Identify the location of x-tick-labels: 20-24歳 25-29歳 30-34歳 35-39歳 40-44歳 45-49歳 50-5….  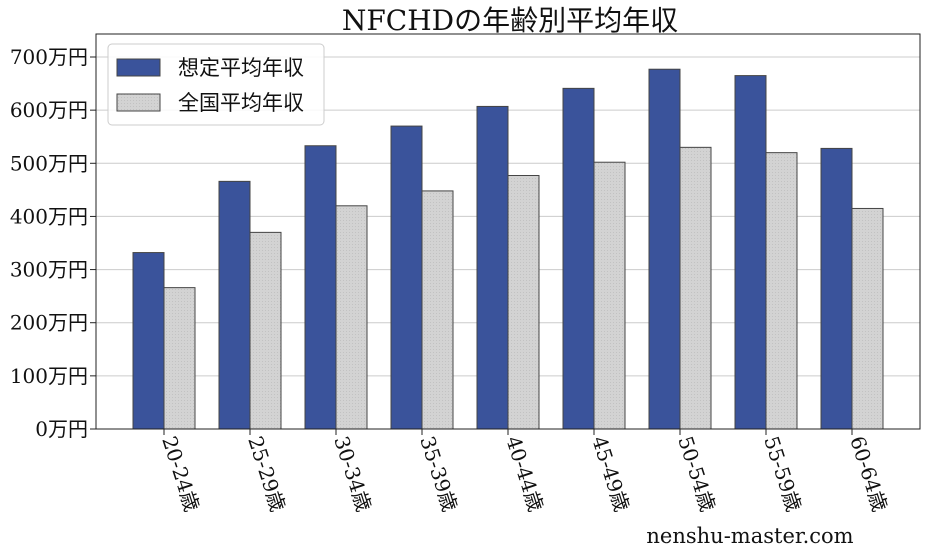
(524, 471).